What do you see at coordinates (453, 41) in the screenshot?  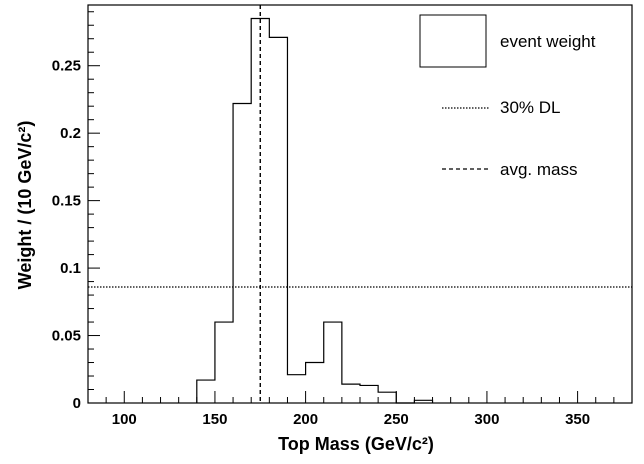 I see `legend-swatch-event-weight` at bounding box center [453, 41].